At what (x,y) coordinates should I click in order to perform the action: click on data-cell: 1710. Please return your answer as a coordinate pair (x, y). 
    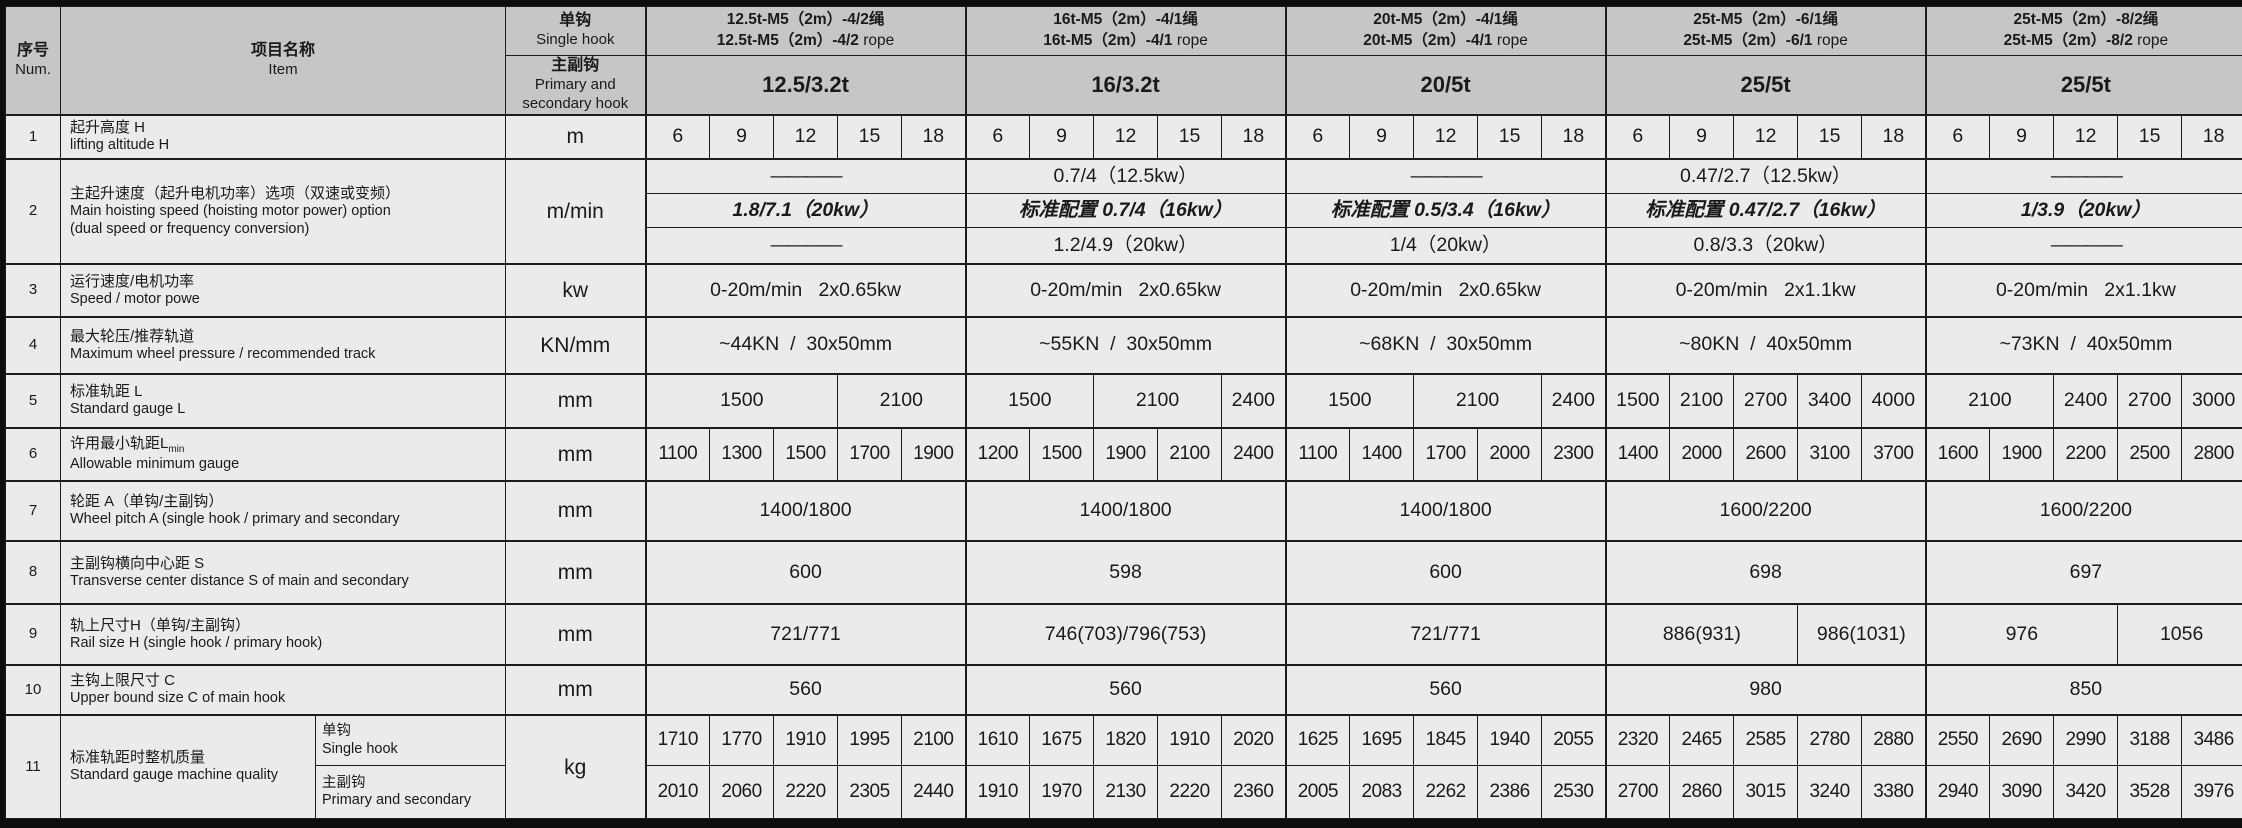
    Looking at the image, I should click on (677, 740).